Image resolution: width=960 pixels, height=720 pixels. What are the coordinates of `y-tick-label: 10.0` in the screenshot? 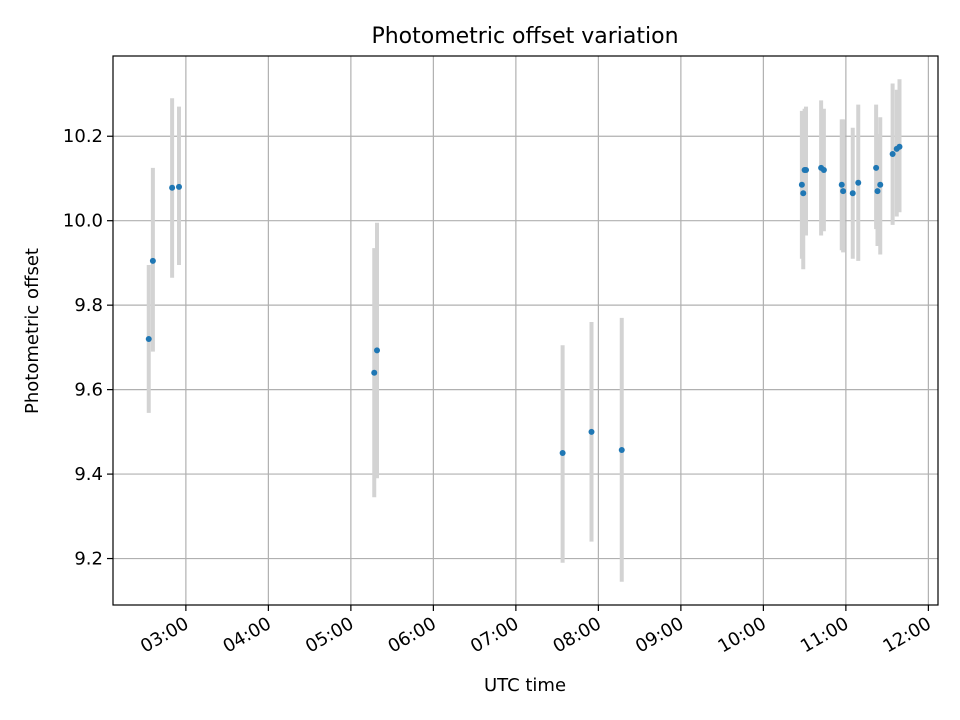 It's located at (83, 221).